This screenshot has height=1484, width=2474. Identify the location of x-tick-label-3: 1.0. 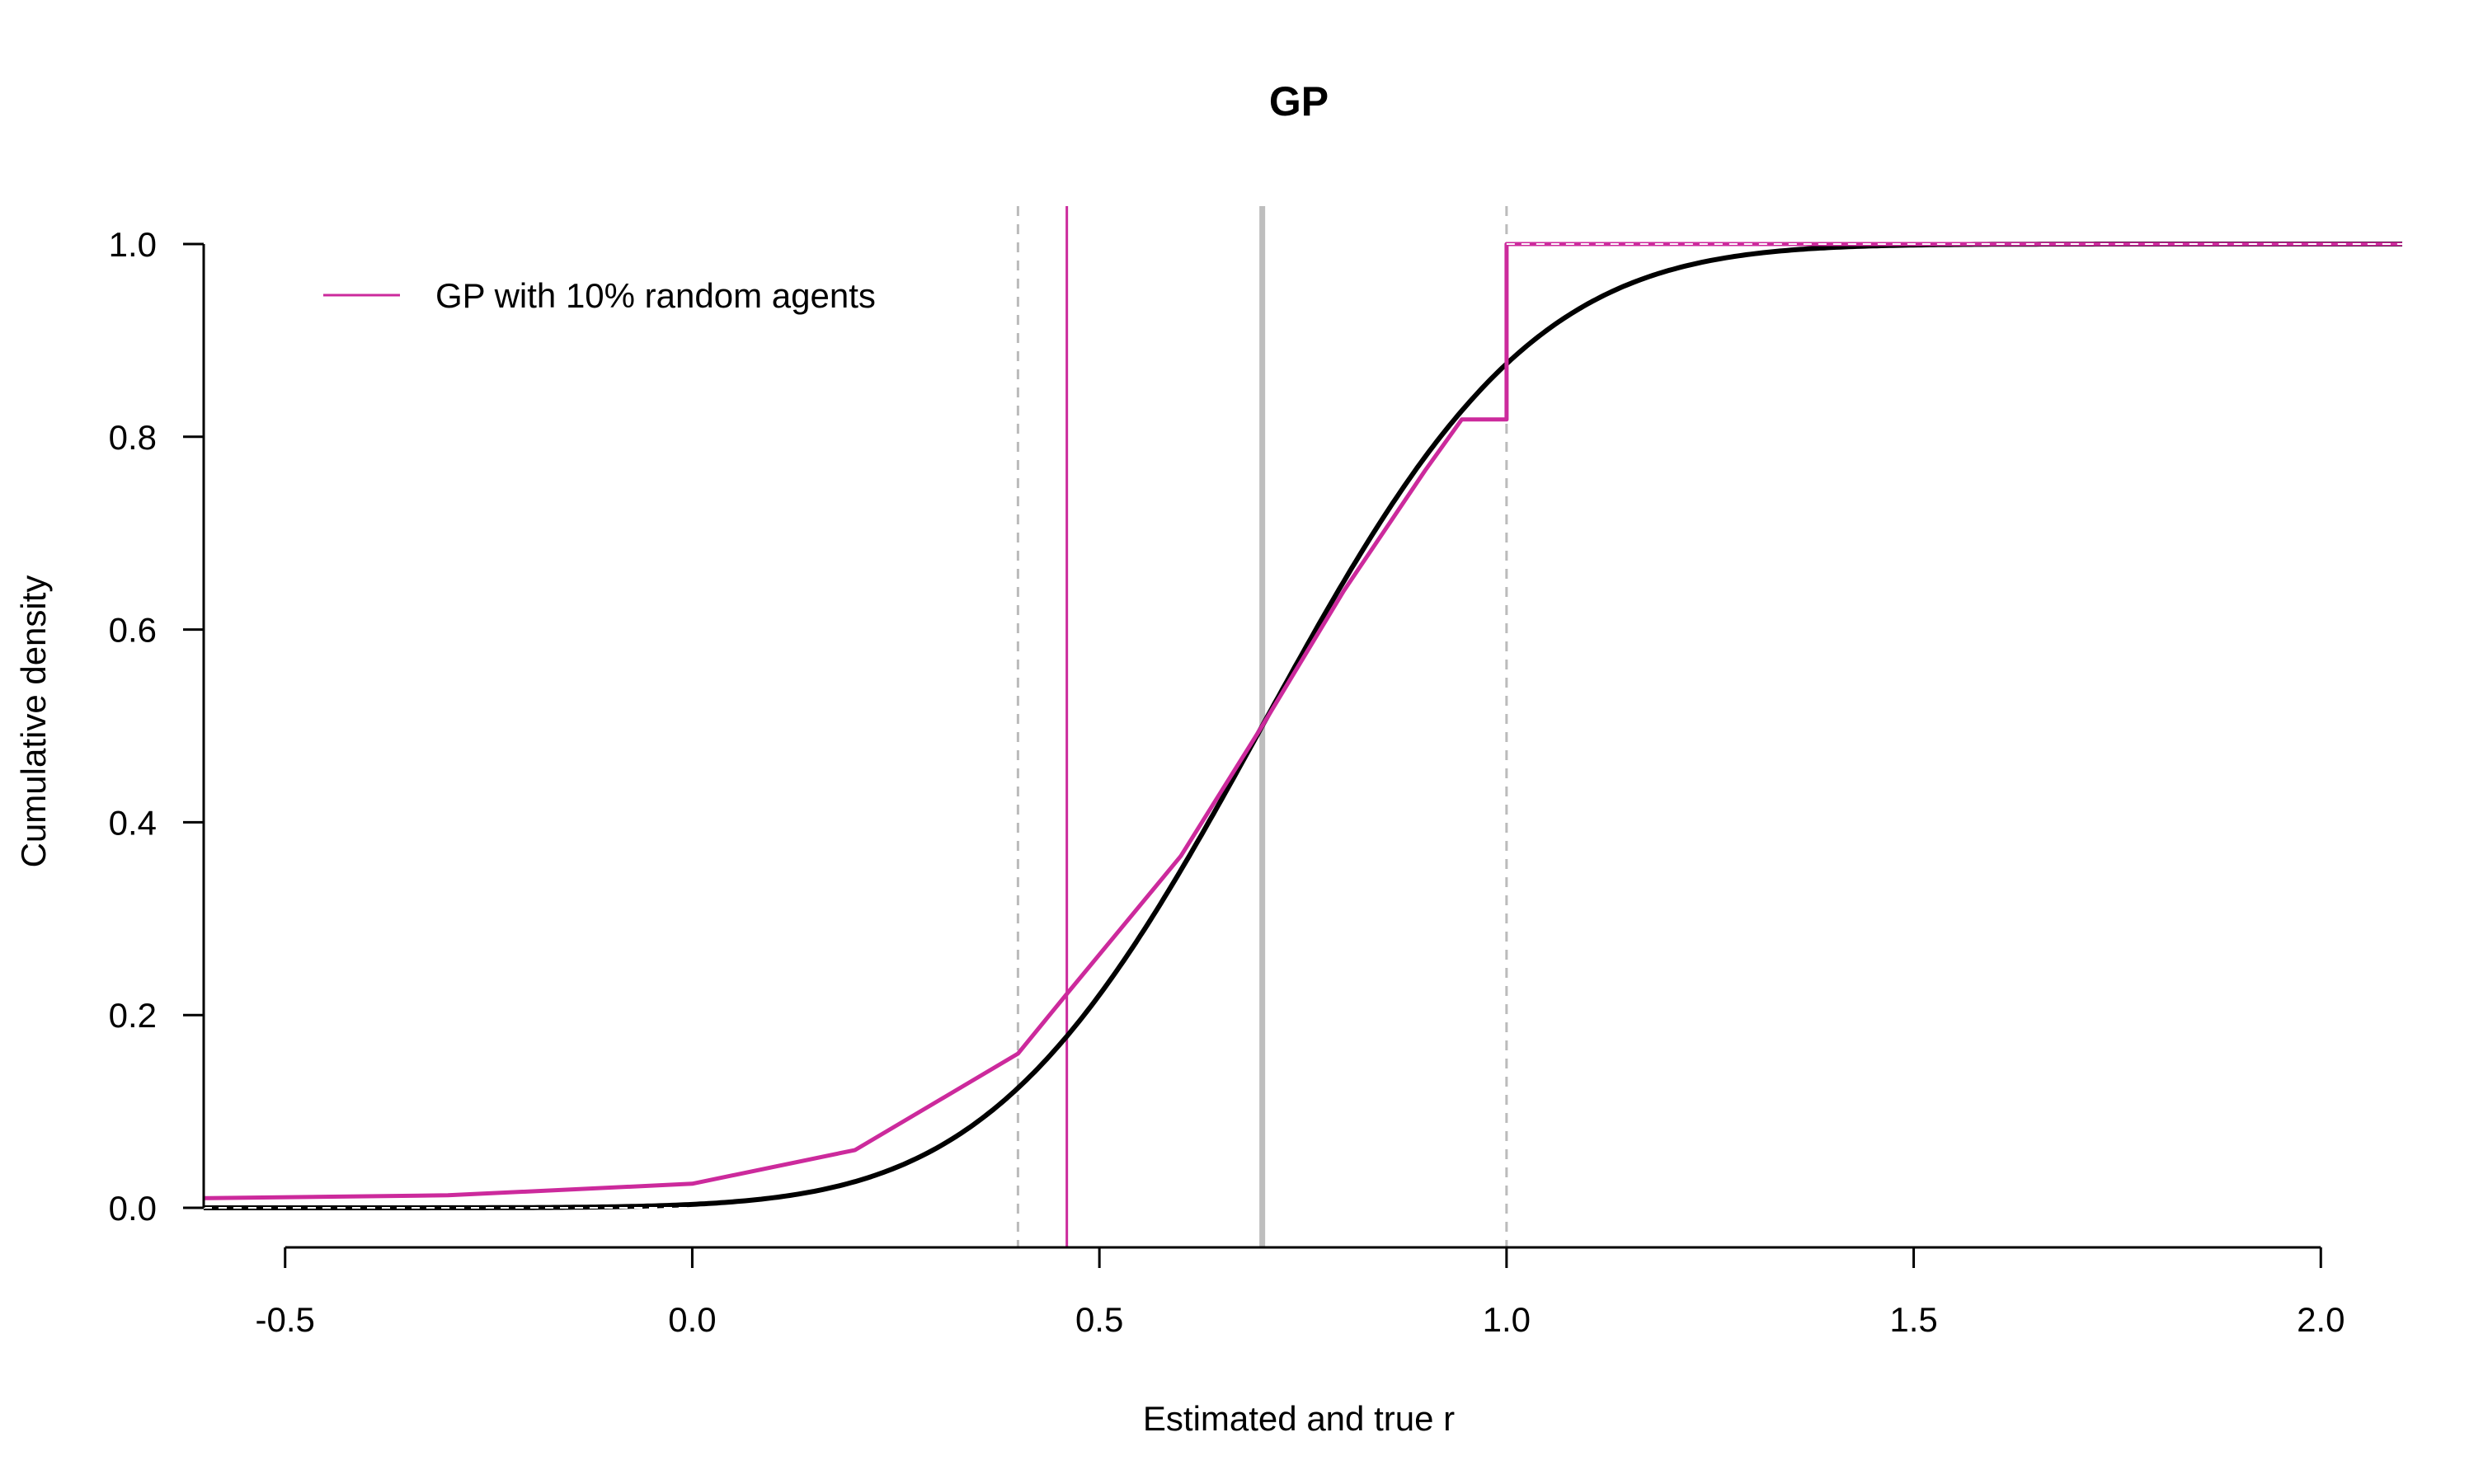
(1507, 1319).